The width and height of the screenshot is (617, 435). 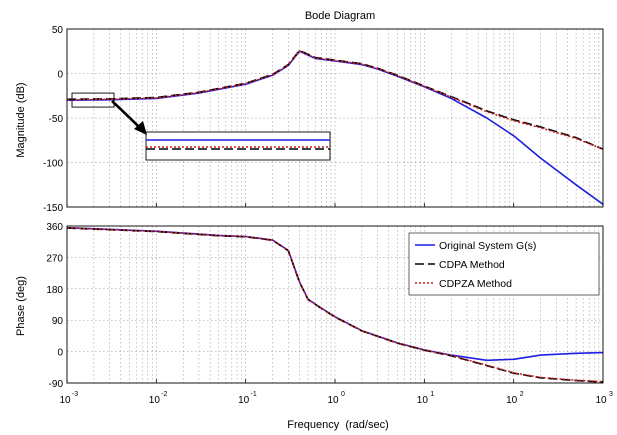 What do you see at coordinates (54, 258) in the screenshot?
I see `phase-y-tick-label: 270` at bounding box center [54, 258].